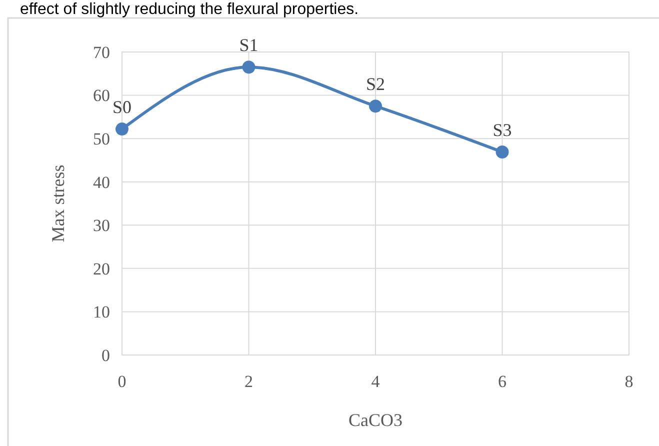  I want to click on text: effect of slightly reducing the flexural properties., so click(189, 9).